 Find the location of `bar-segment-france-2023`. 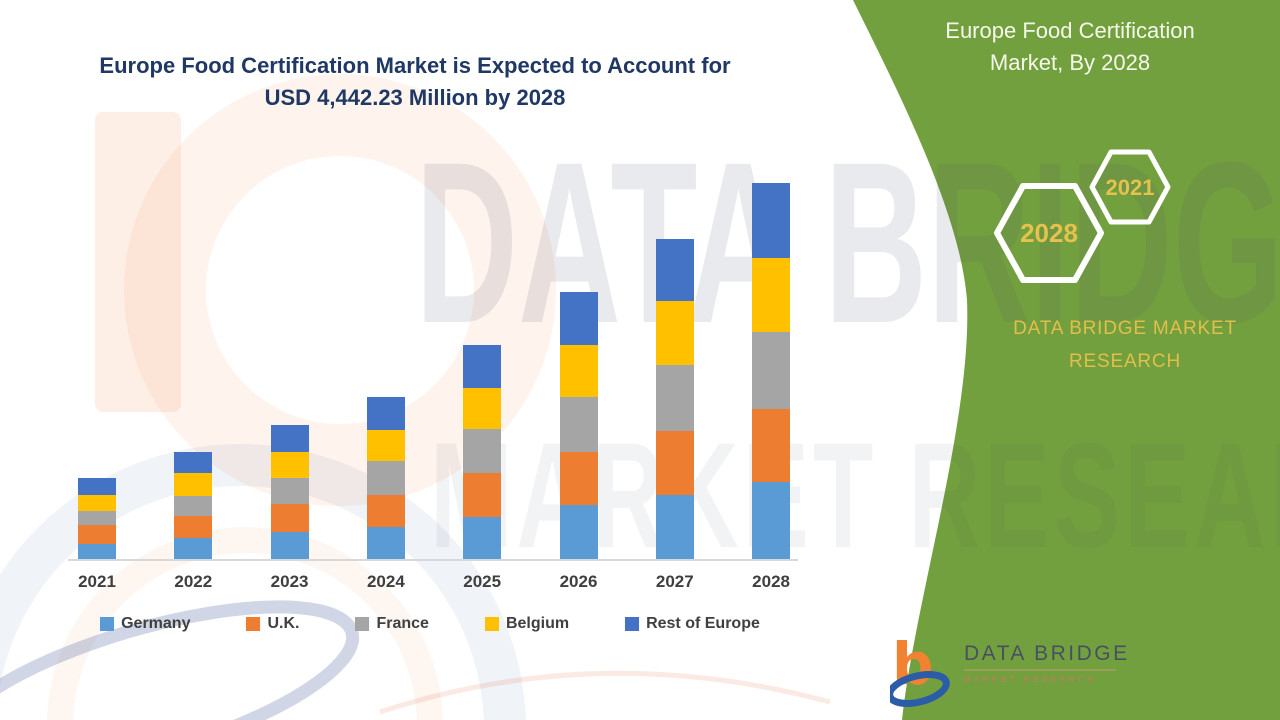

bar-segment-france-2023 is located at coordinates (289, 490).